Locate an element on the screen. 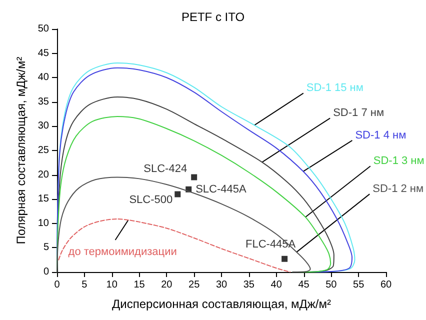 The image size is (426, 320). y-tick-label: 40 is located at coordinates (44, 78).